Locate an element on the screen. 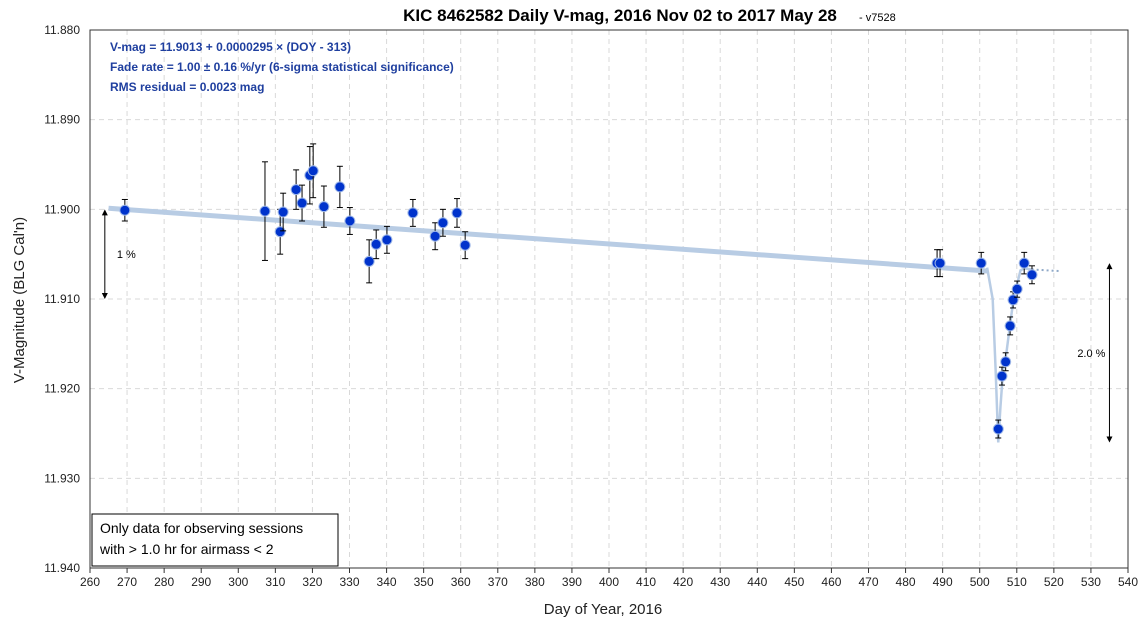 This screenshot has width=1146, height=624. y-tick-label: 11.930 is located at coordinates (62, 478).